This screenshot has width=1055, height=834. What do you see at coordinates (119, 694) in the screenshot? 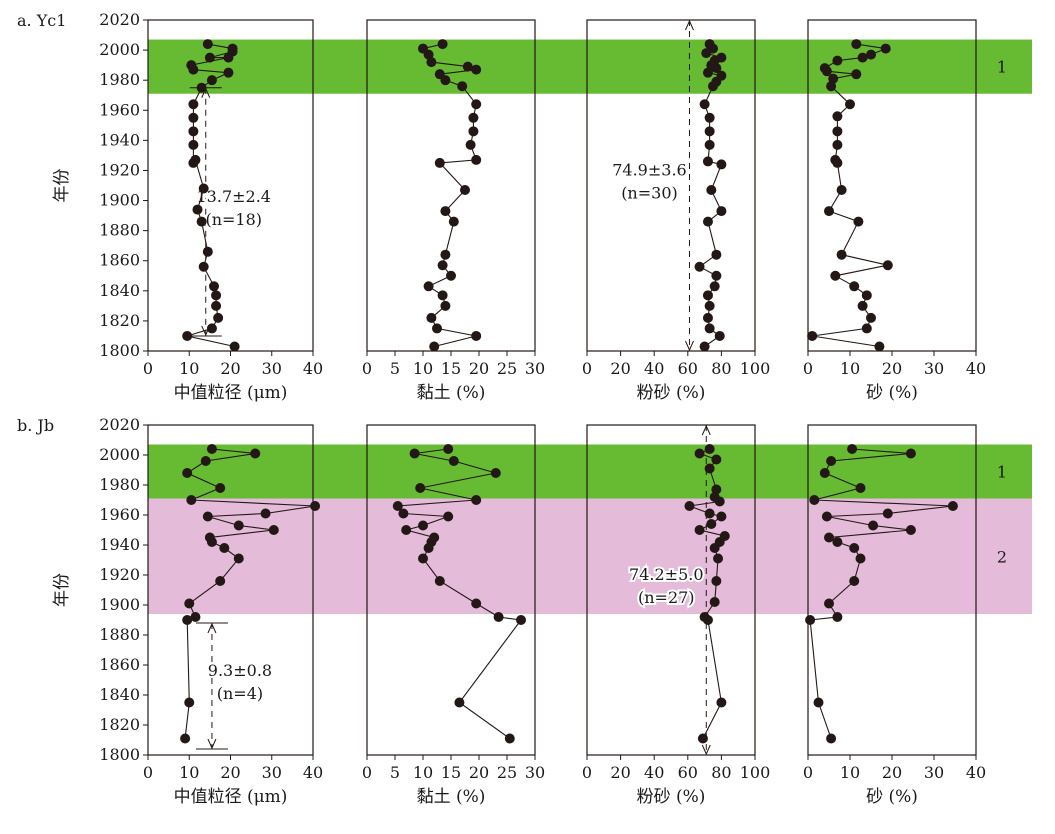
I see `y-tick-label: 1840` at bounding box center [119, 694].